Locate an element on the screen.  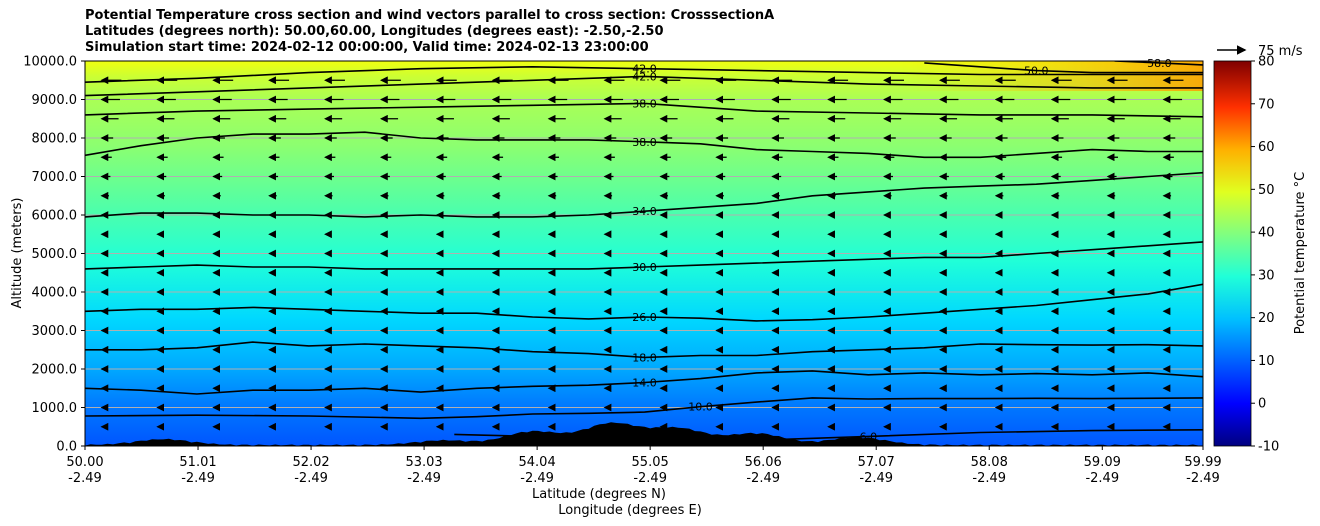
contour-label: 58.0 is located at coordinates (1159, 63).